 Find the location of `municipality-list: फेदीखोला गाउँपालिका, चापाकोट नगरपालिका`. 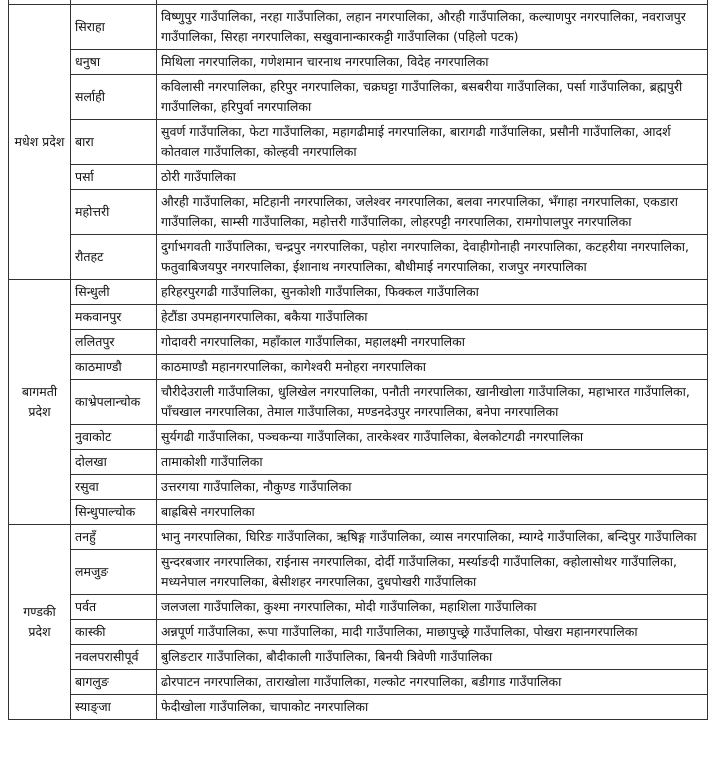

municipality-list: फेदीखोला गाउँपालिका, चापाकोट नगरपालिका is located at coordinates (432, 707).